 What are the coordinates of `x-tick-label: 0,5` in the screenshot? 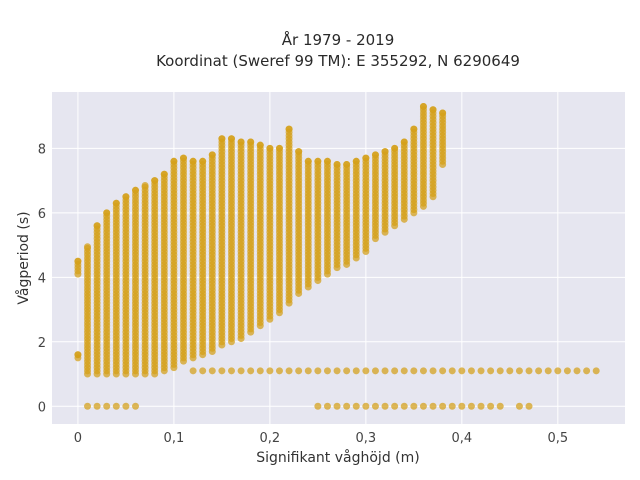 It's located at (557, 438).